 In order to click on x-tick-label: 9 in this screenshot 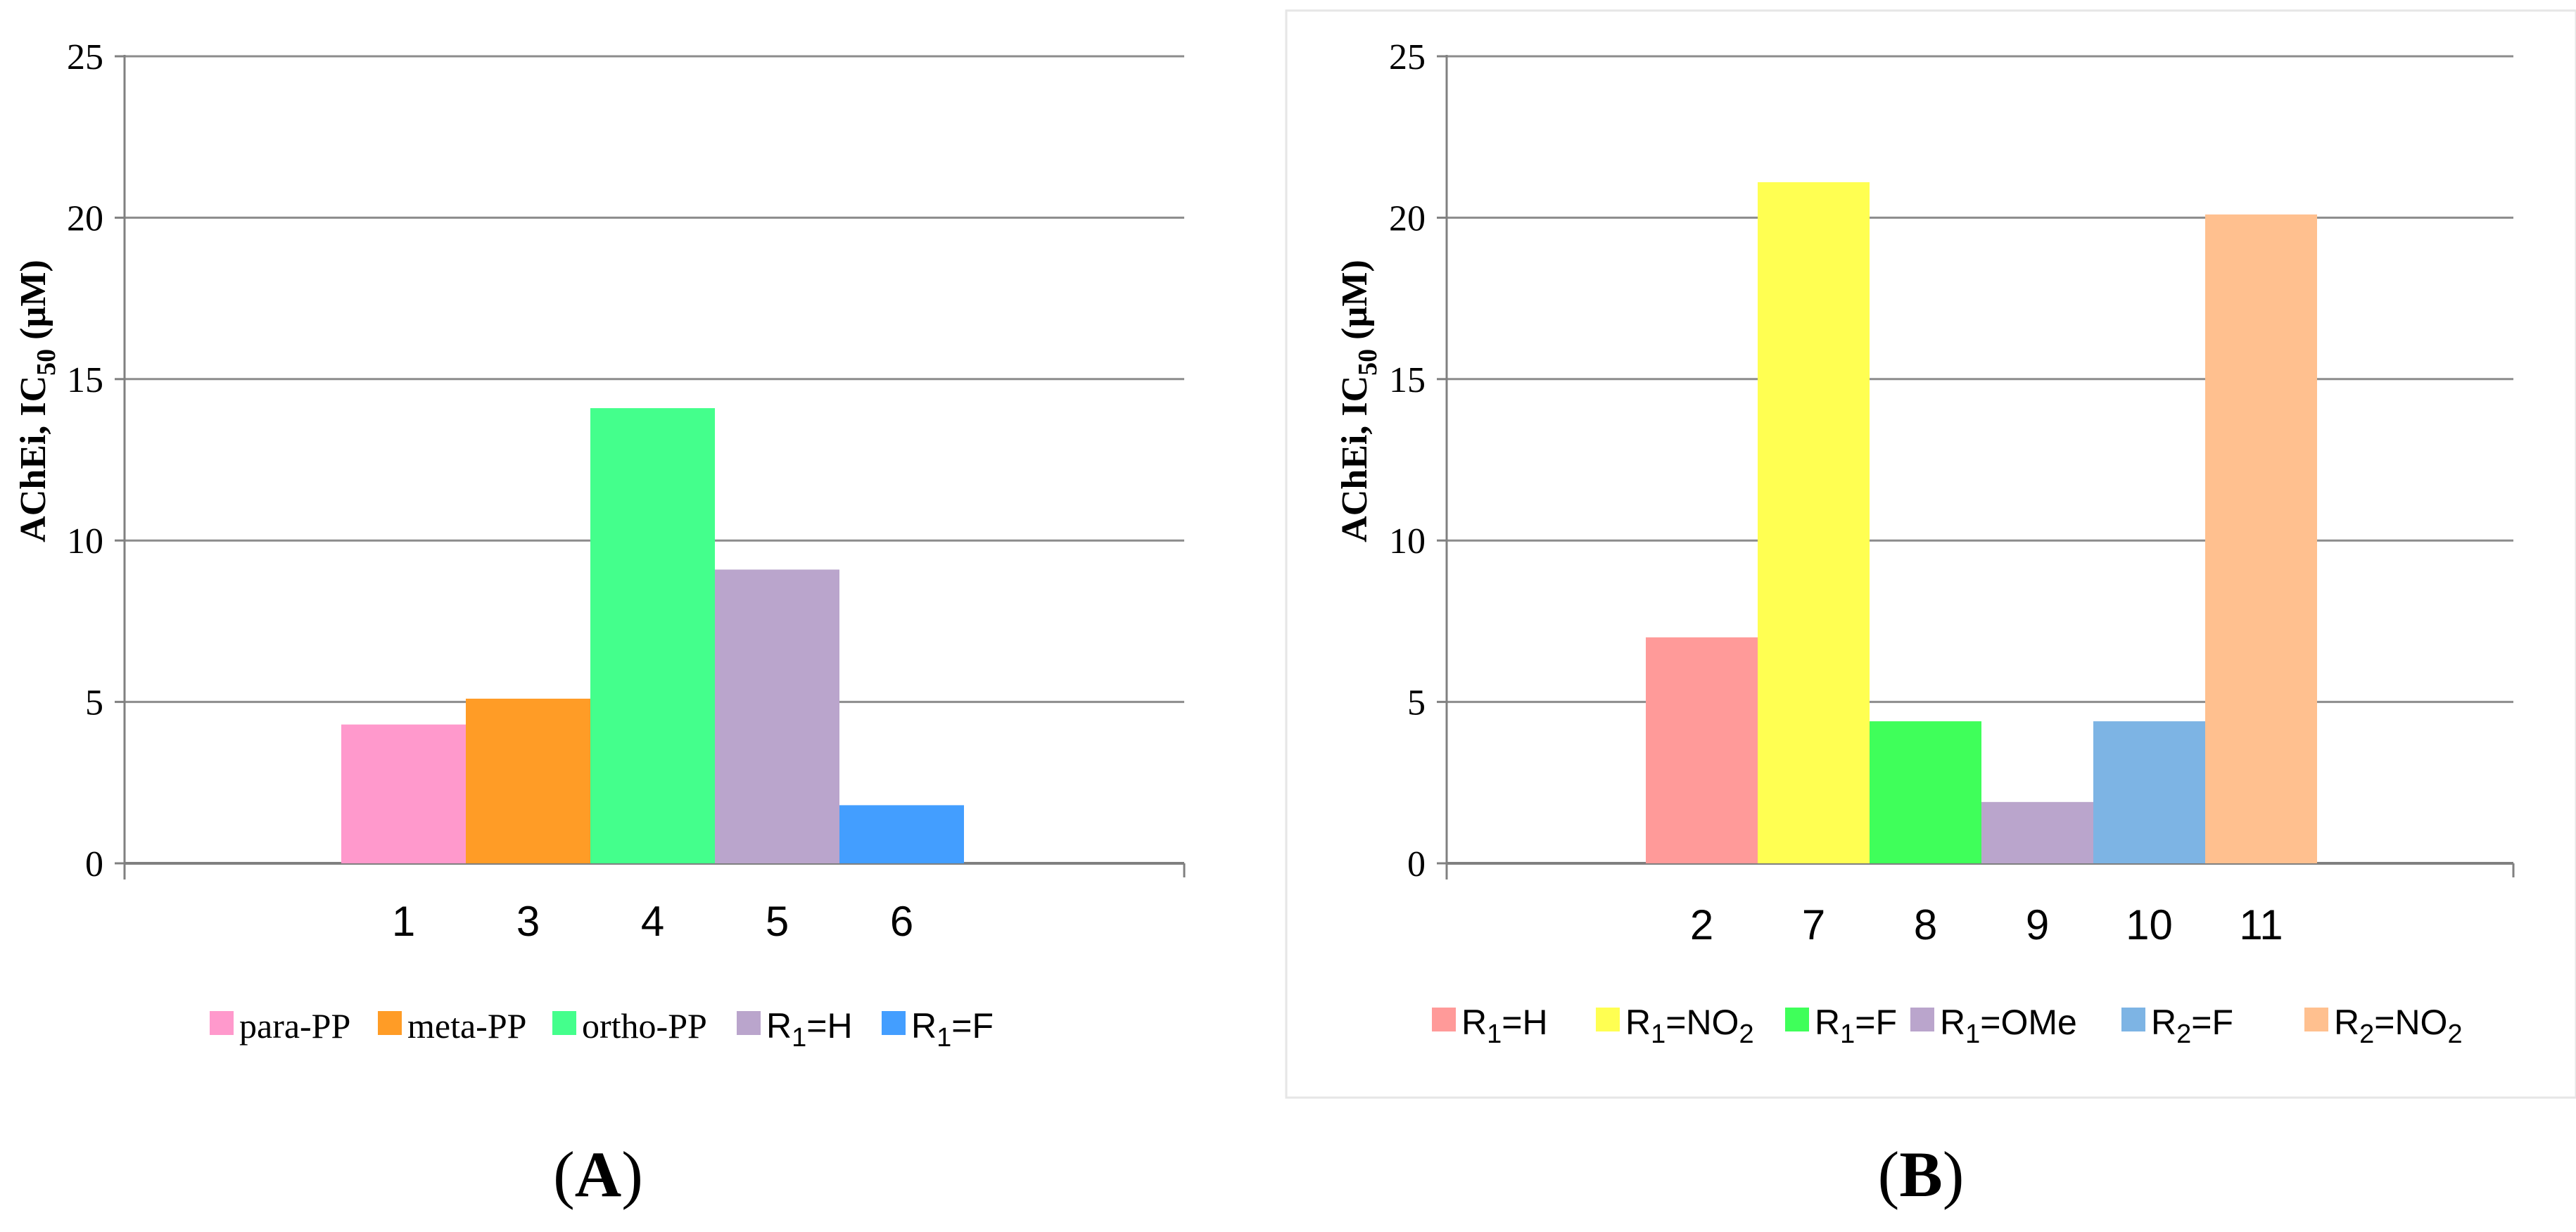, I will do `click(2037, 924)`.